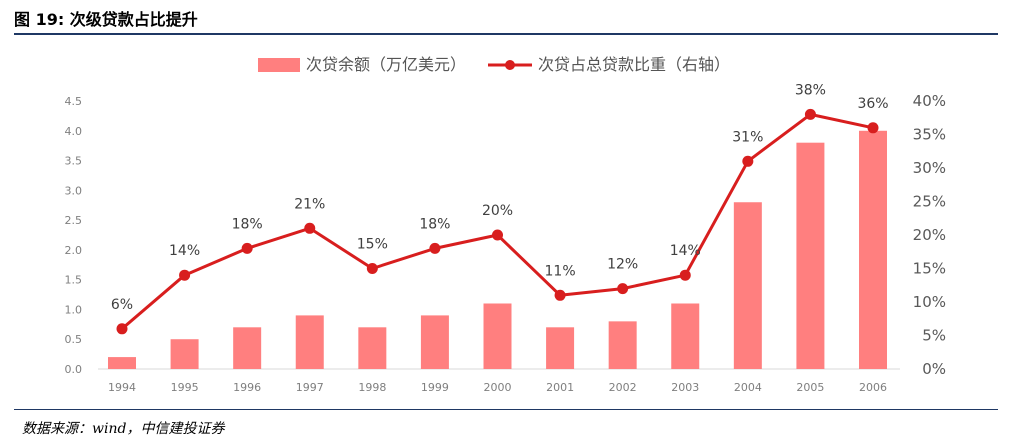 This screenshot has height=448, width=1032. Describe the element at coordinates (279, 65) in the screenshot. I see `legend-bar-swatch` at that location.